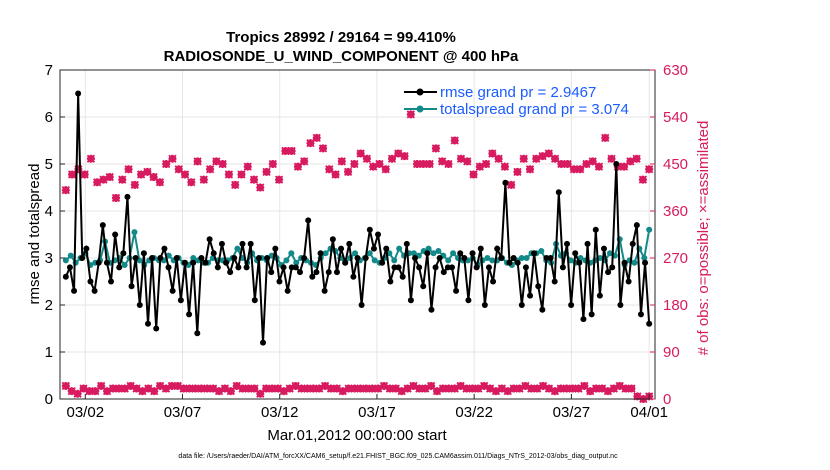  What do you see at coordinates (671, 352) in the screenshot?
I see `y-right-tick-label: 90` at bounding box center [671, 352].